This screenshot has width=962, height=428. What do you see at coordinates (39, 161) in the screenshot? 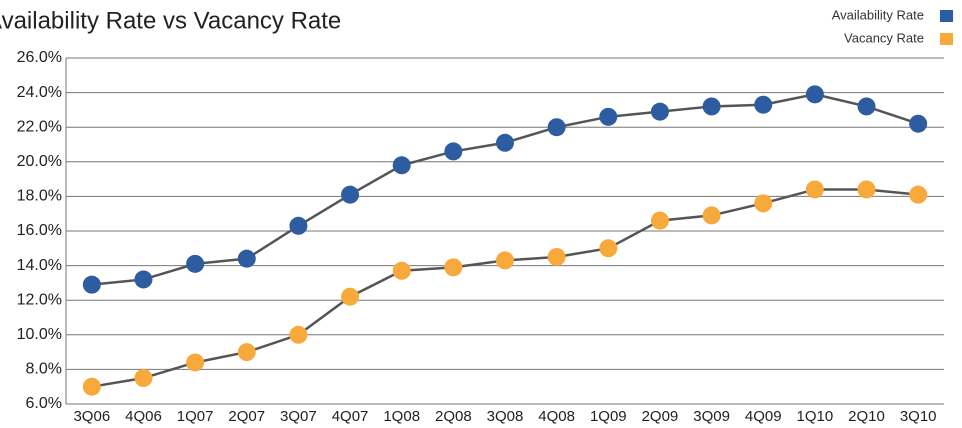
I see `y-tick-label: 20.0%` at bounding box center [39, 161].